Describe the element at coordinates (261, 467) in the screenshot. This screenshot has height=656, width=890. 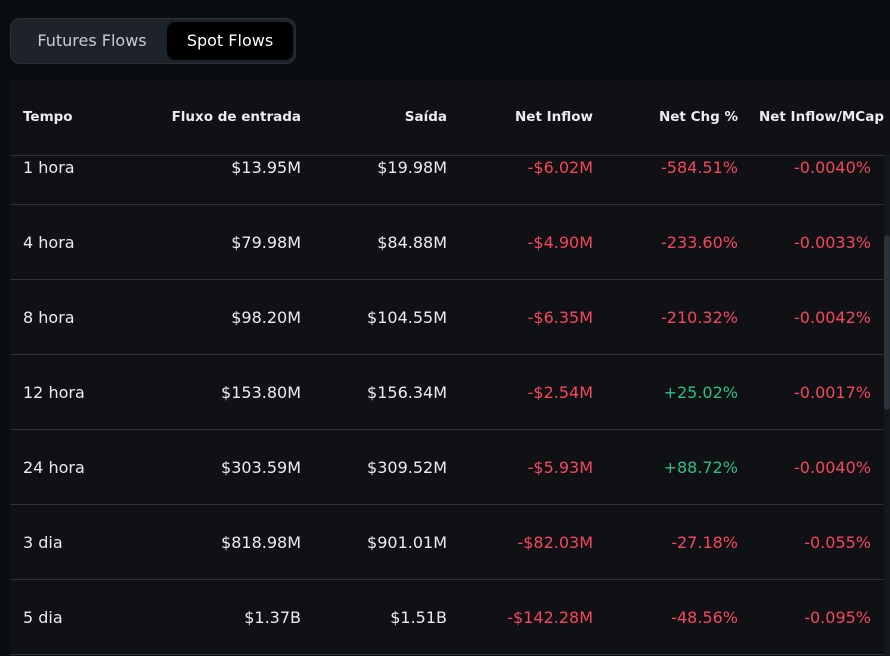
I see `cell-inflow: $303.59M` at that location.